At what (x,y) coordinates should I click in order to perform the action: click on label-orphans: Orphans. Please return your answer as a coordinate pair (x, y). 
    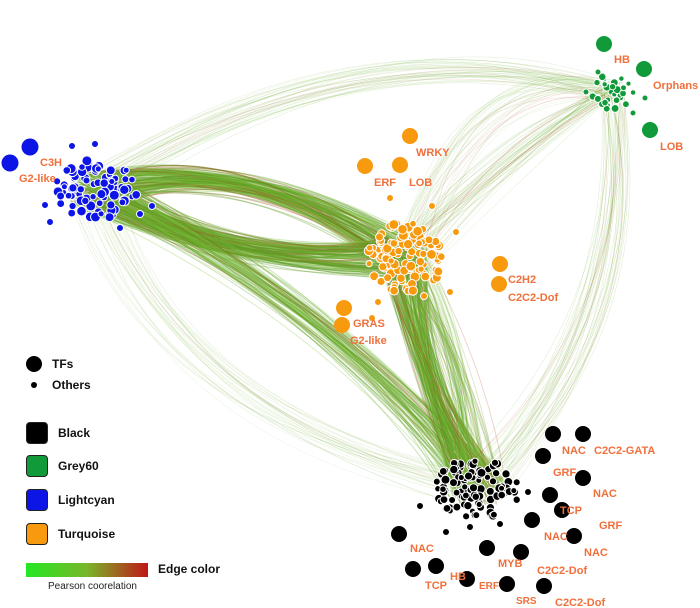
    Looking at the image, I should click on (675, 86).